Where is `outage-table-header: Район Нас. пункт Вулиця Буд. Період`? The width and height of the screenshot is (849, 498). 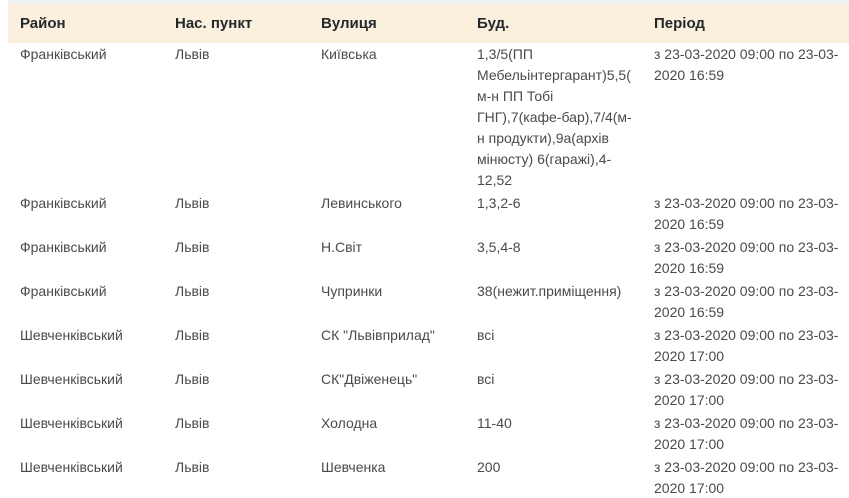 outage-table-header: Район Нас. пункт Вулиця Буд. Період is located at coordinates (428, 23).